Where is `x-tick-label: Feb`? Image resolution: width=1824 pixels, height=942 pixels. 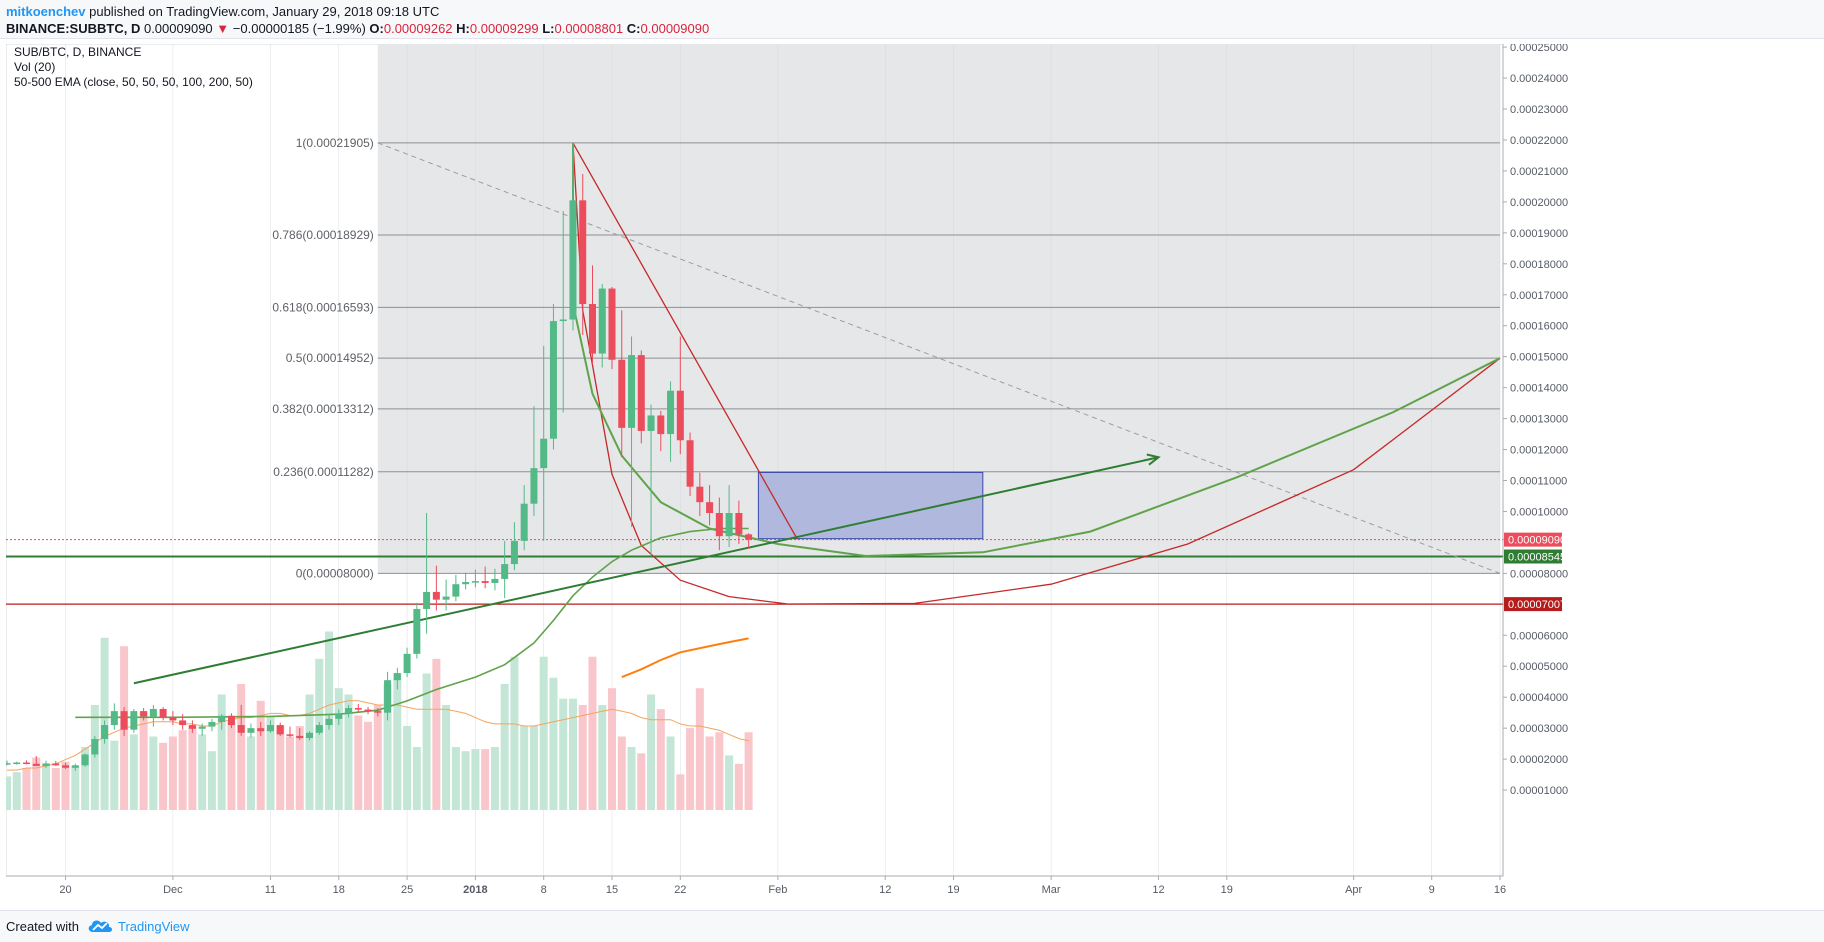 x-tick-label: Feb is located at coordinates (777, 890).